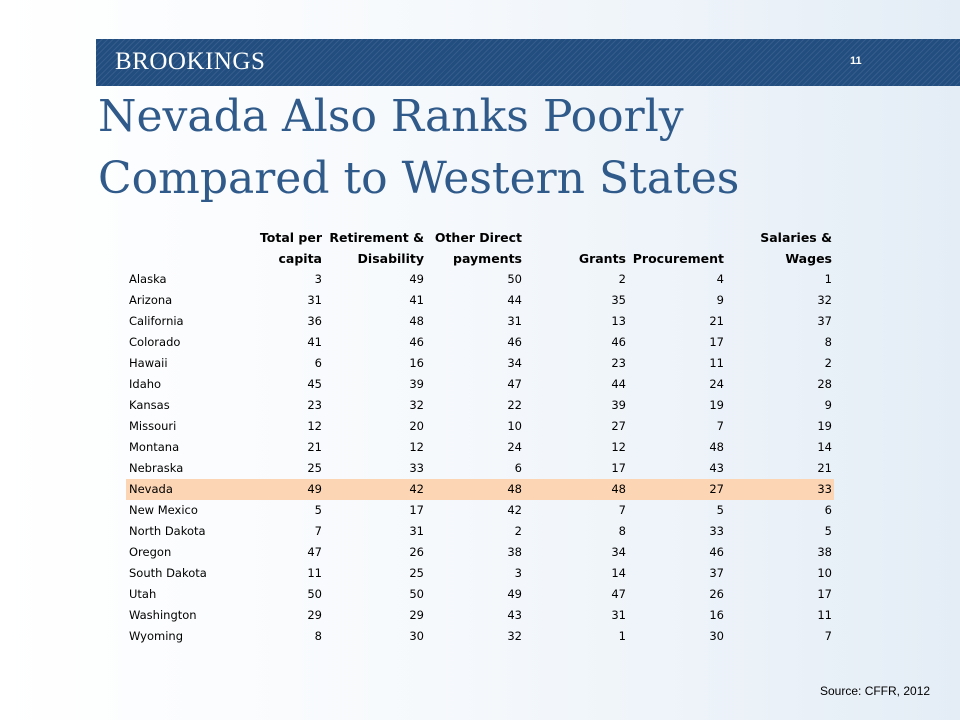  What do you see at coordinates (153, 426) in the screenshot?
I see `state-name-cell: Missouri` at bounding box center [153, 426].